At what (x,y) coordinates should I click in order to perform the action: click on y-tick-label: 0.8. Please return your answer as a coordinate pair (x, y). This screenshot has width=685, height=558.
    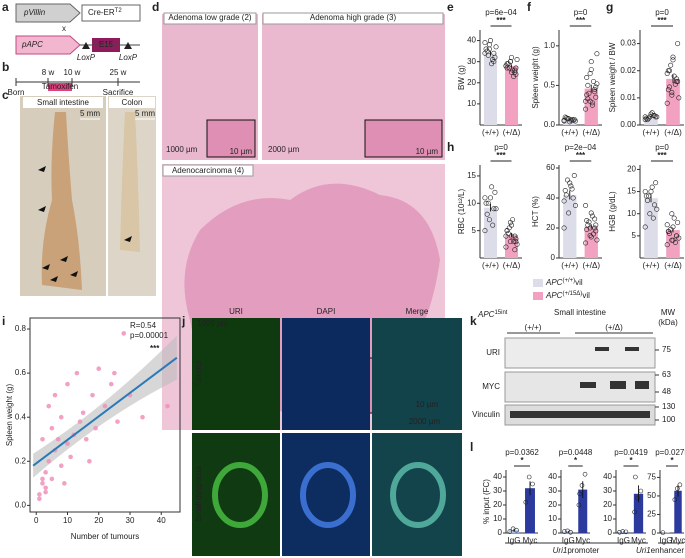
    Looking at the image, I should click on (21, 328).